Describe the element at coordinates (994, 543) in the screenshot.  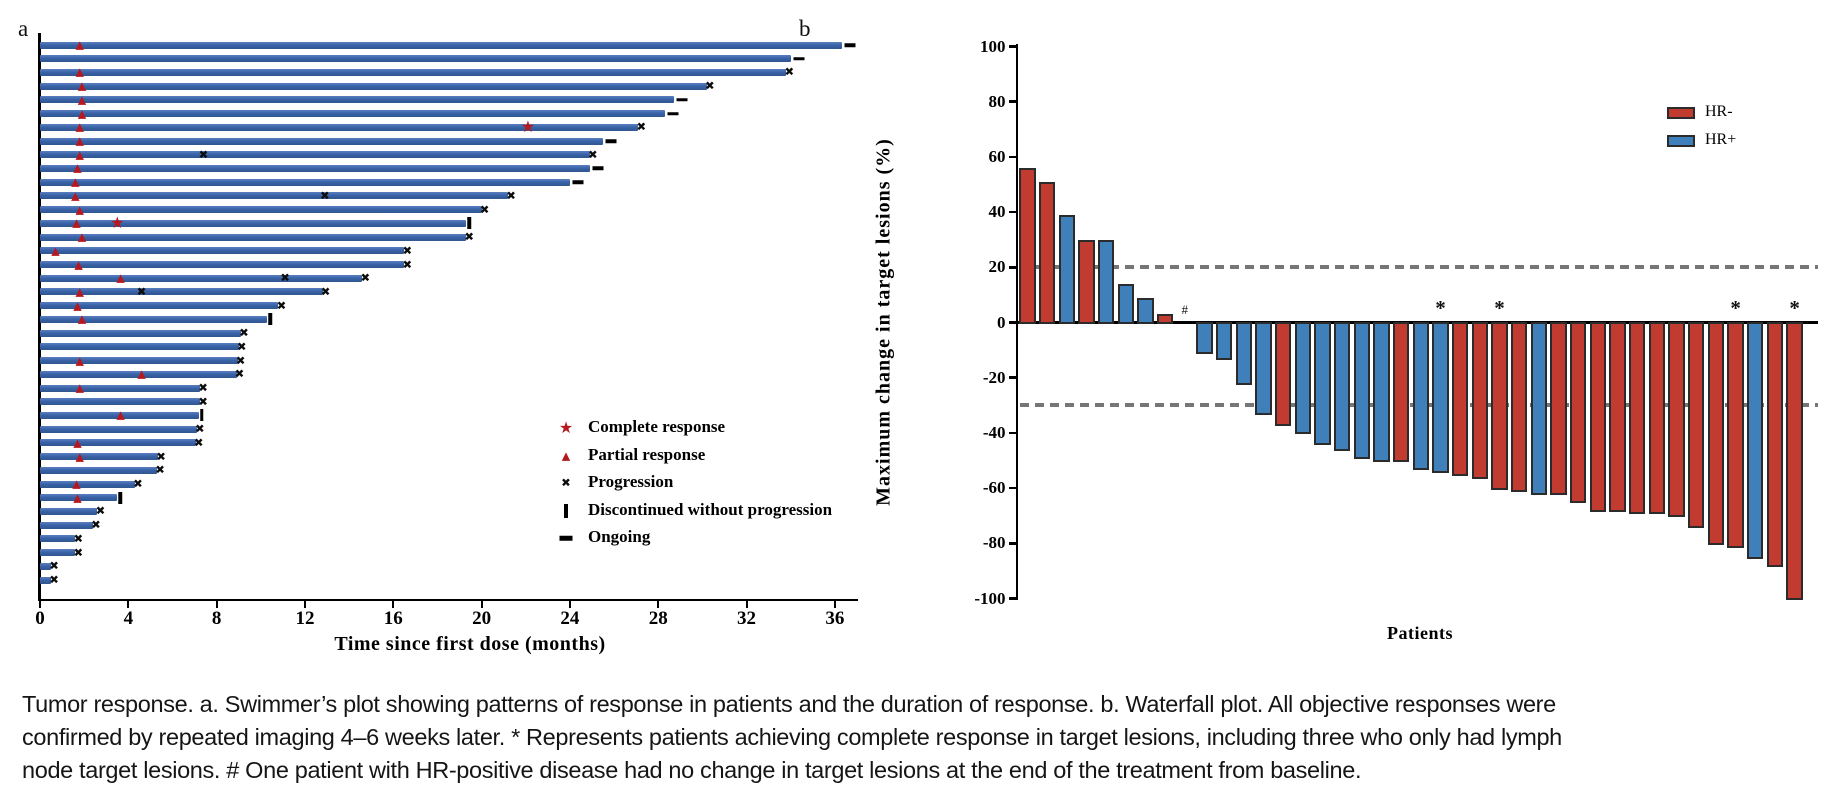
I see `waterfall-axis-tick-label: -80` at that location.